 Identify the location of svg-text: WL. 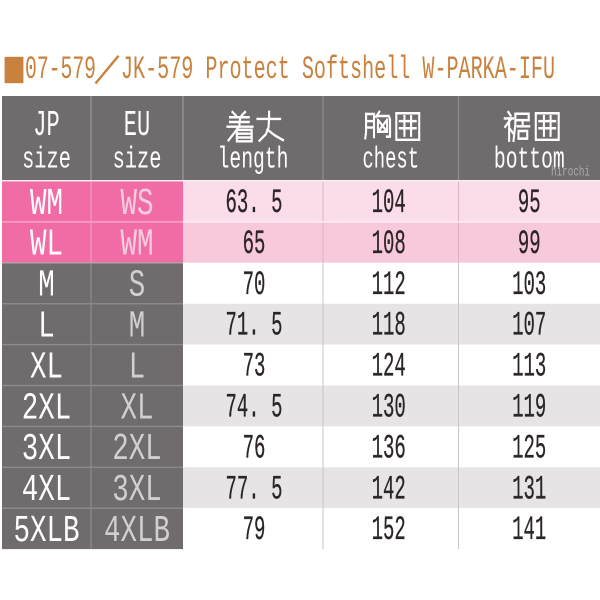
(46, 245).